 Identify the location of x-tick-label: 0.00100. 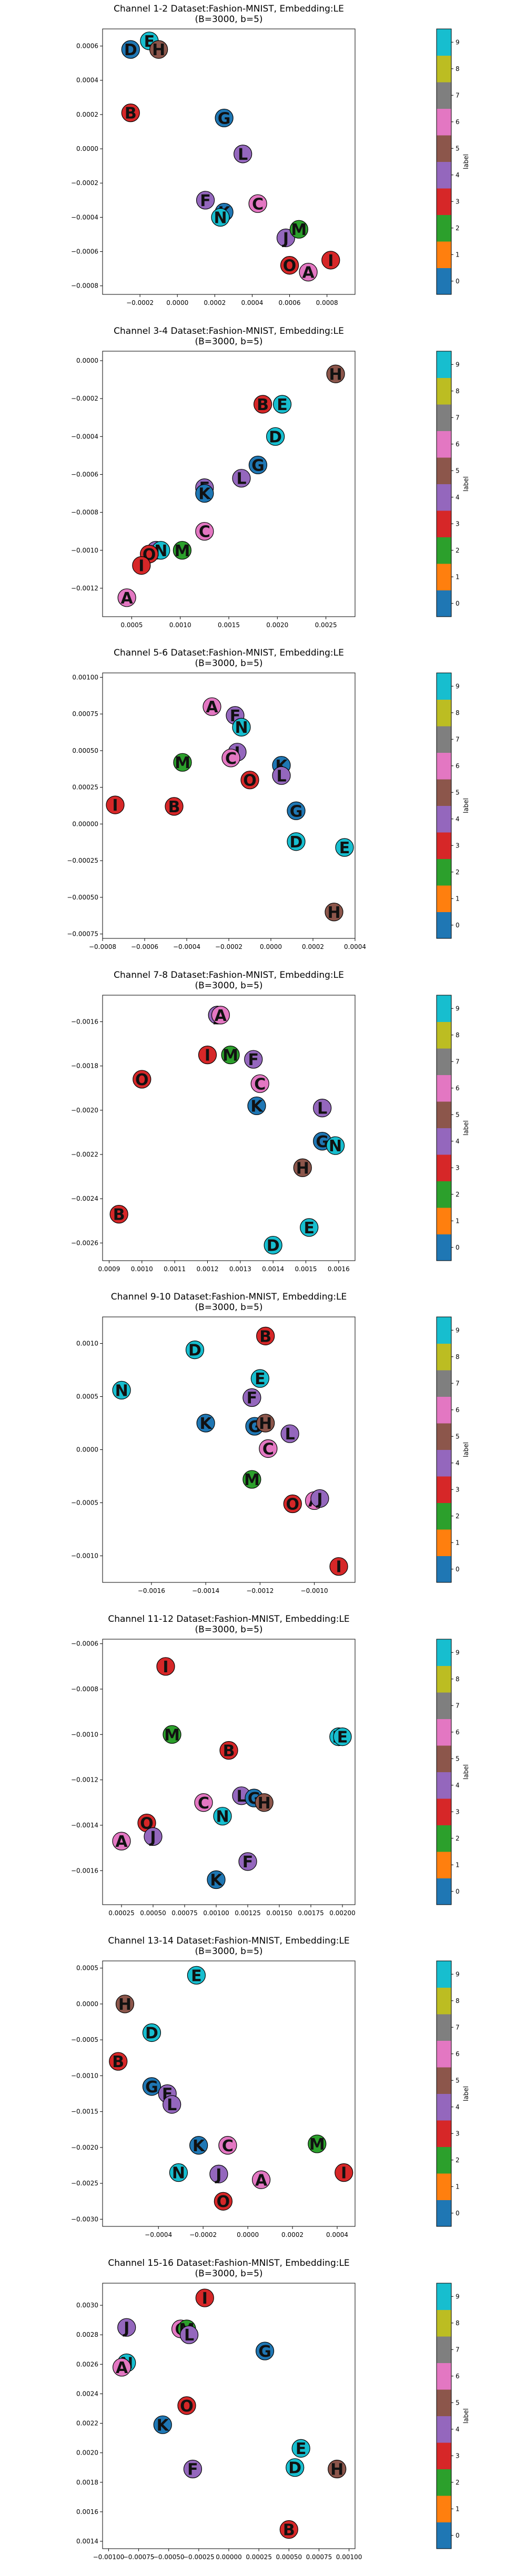
(216, 1913).